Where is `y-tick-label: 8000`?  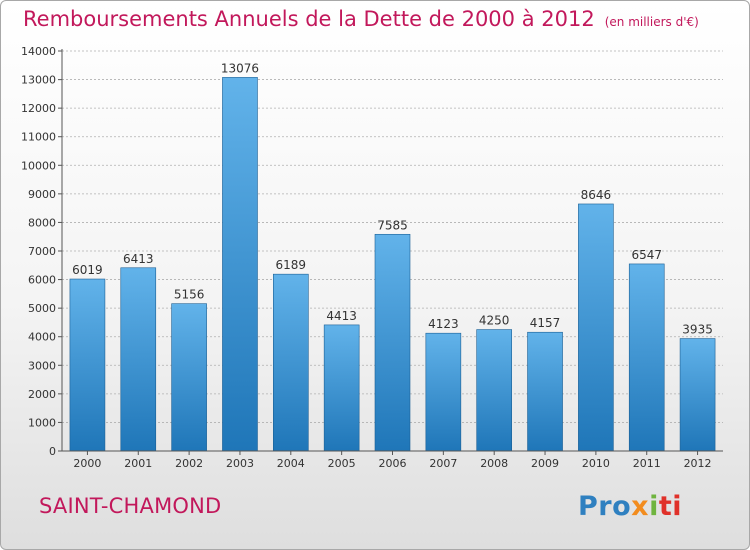
y-tick-label: 8000 is located at coordinates (42, 222).